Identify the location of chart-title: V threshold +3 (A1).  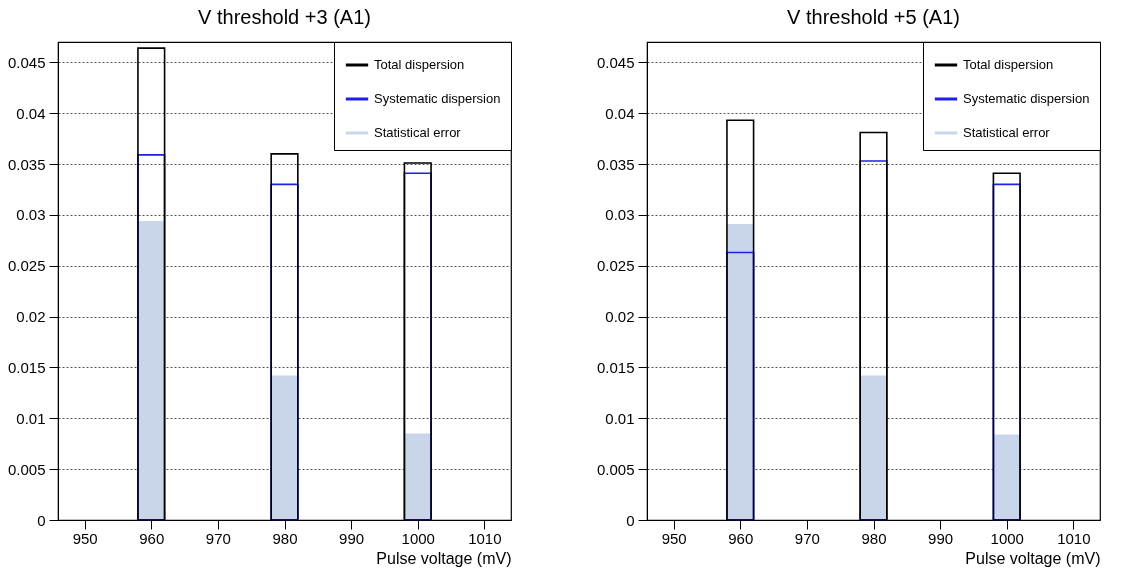
(284, 16).